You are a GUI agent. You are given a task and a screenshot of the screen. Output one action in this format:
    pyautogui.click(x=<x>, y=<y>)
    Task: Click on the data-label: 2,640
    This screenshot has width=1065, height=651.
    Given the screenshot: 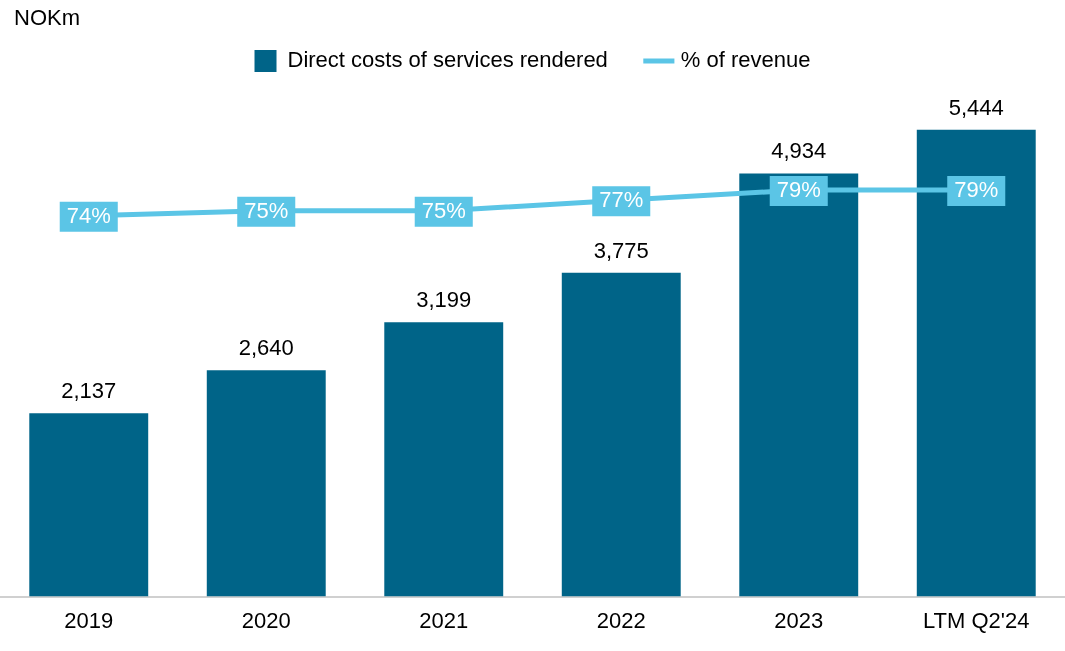 What is the action you would take?
    pyautogui.click(x=266, y=348)
    